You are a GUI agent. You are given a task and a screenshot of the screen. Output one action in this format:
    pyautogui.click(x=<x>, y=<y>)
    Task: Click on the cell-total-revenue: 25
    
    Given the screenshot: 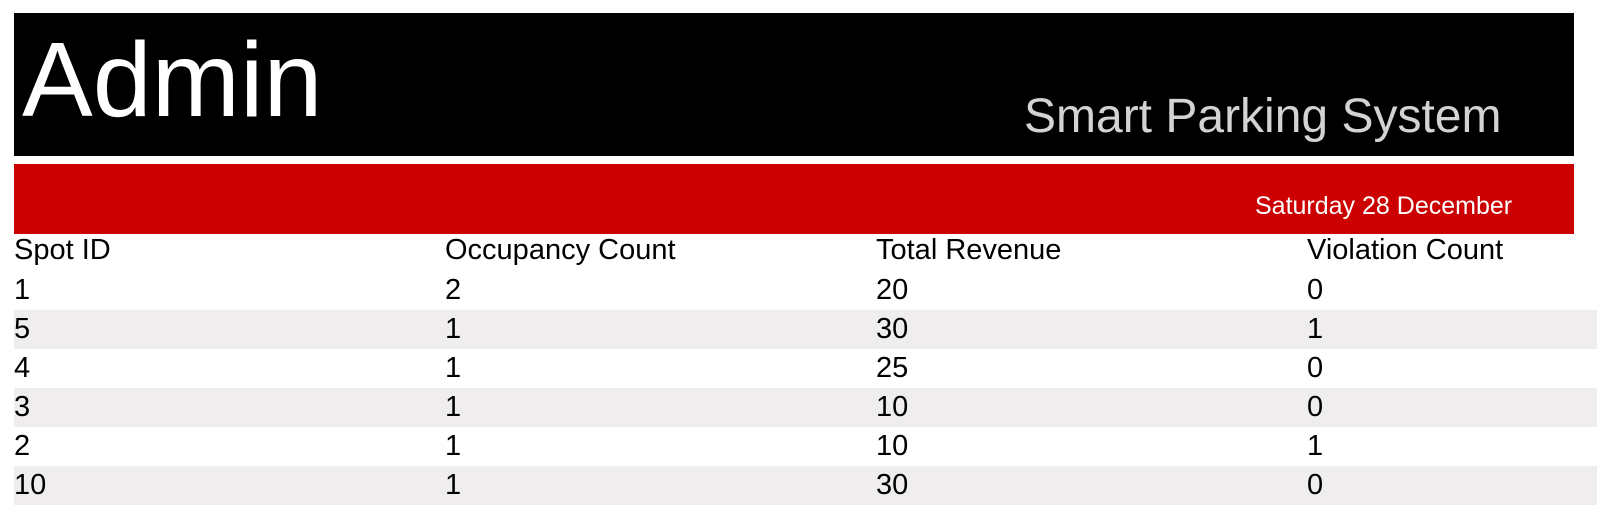 What is the action you would take?
    pyautogui.click(x=892, y=368)
    